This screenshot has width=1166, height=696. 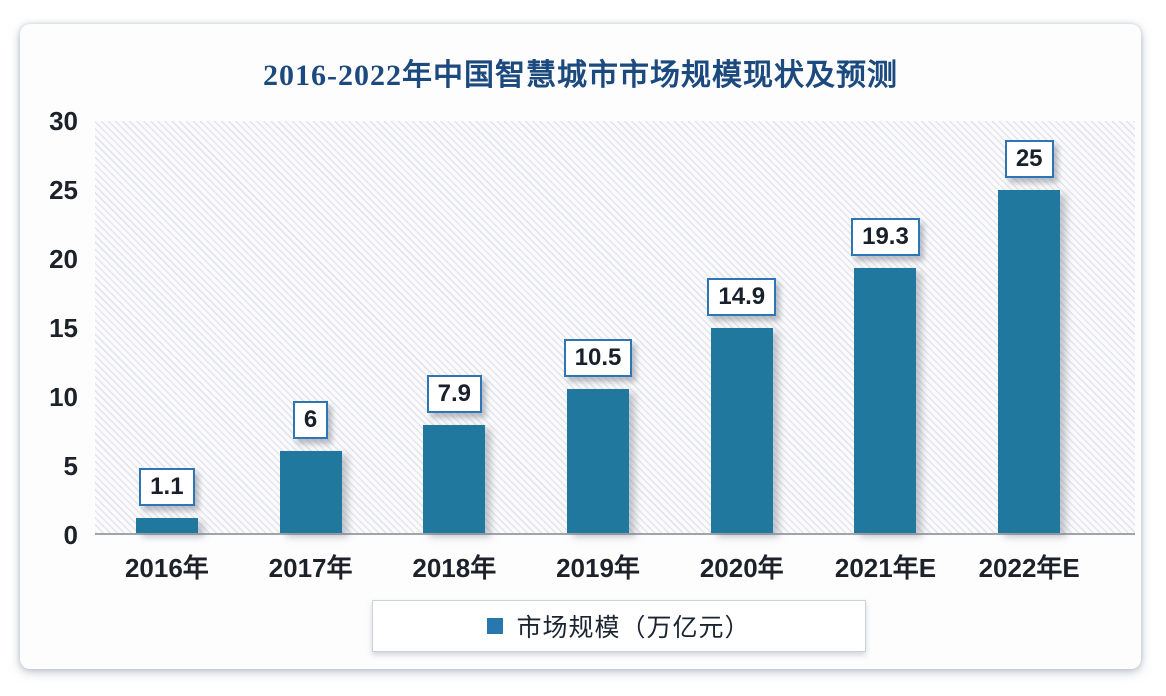 I want to click on x-tick-label: 2016年, so click(x=166, y=568).